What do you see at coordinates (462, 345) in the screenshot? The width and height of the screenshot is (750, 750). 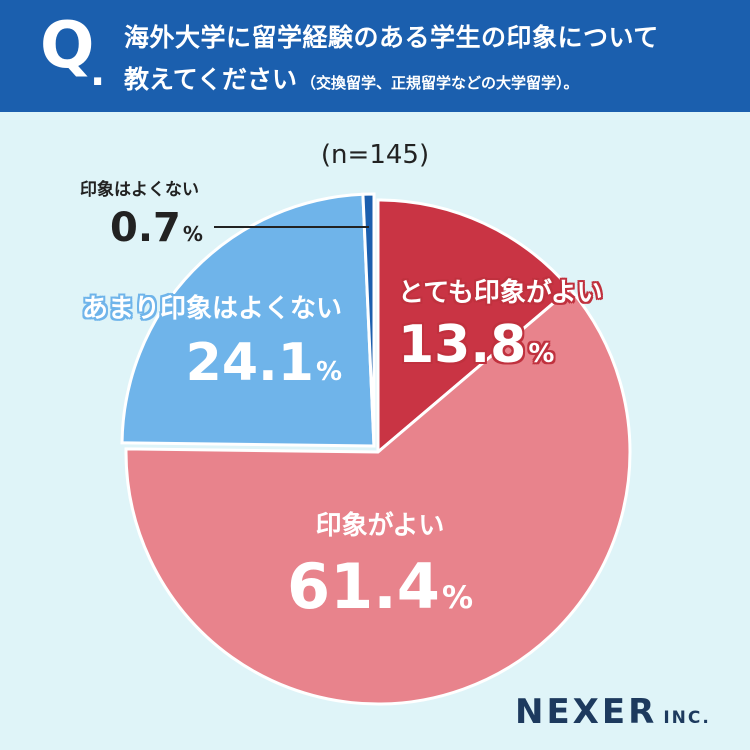 I see `label-very-good-number: 13.8` at bounding box center [462, 345].